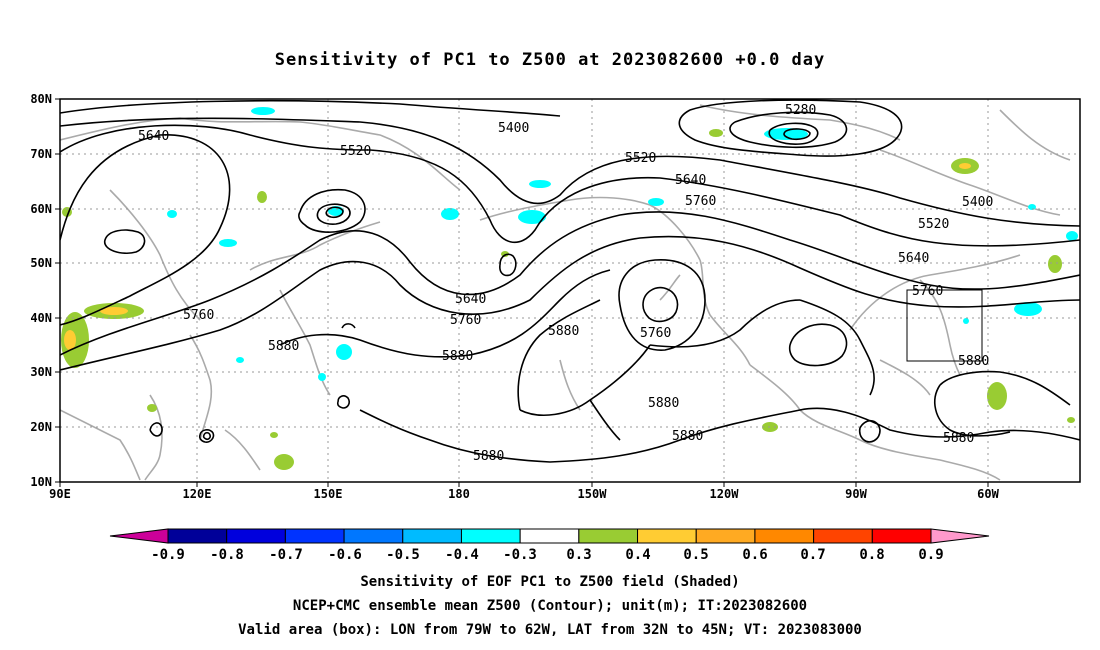 This screenshot has height=650, width=1100. What do you see at coordinates (725, 494) in the screenshot?
I see `lon-tick-label: 120W` at bounding box center [725, 494].